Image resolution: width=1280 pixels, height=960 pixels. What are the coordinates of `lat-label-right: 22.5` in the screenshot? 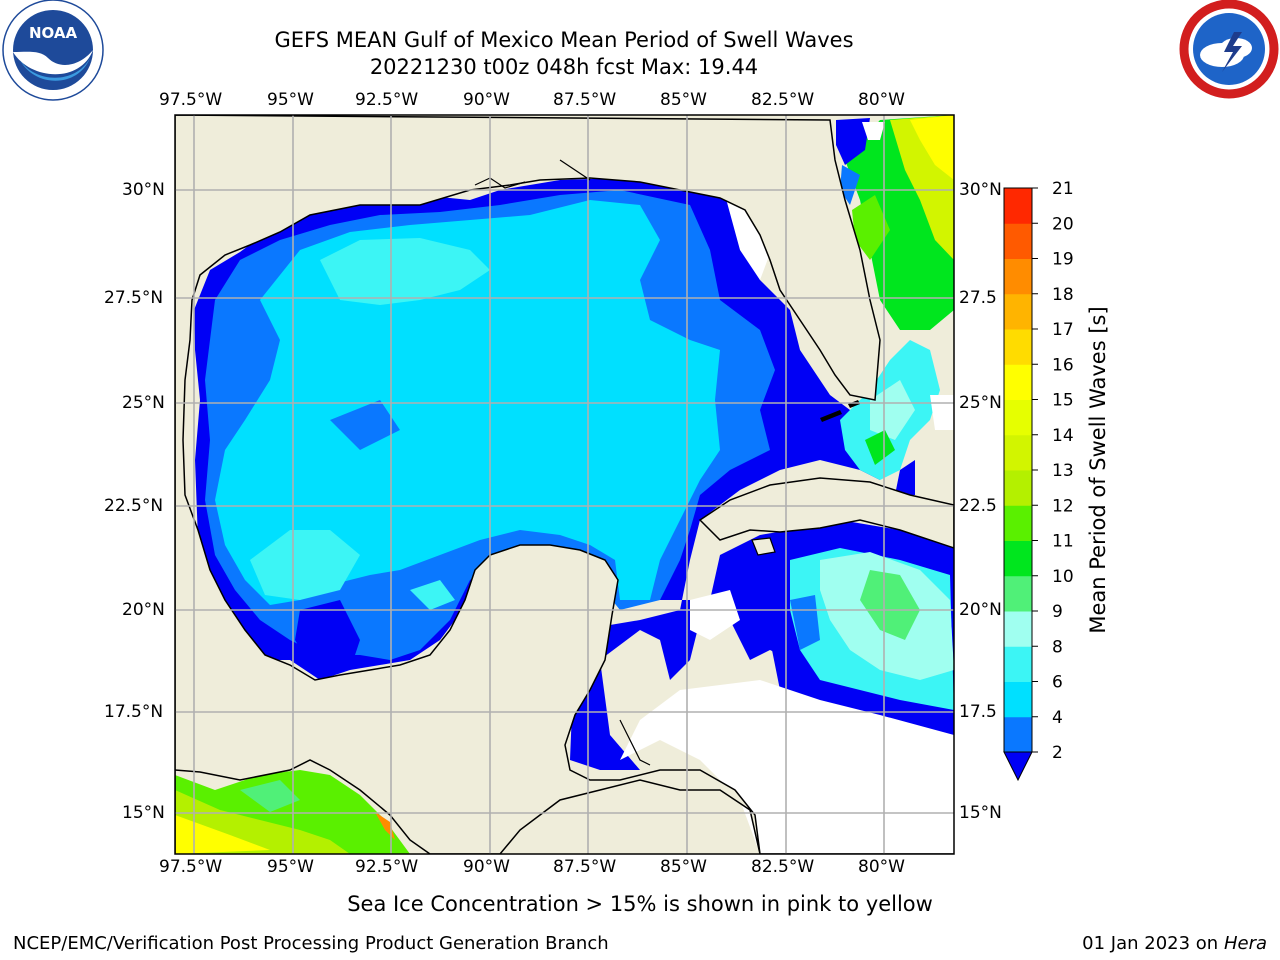 It's located at (978, 506).